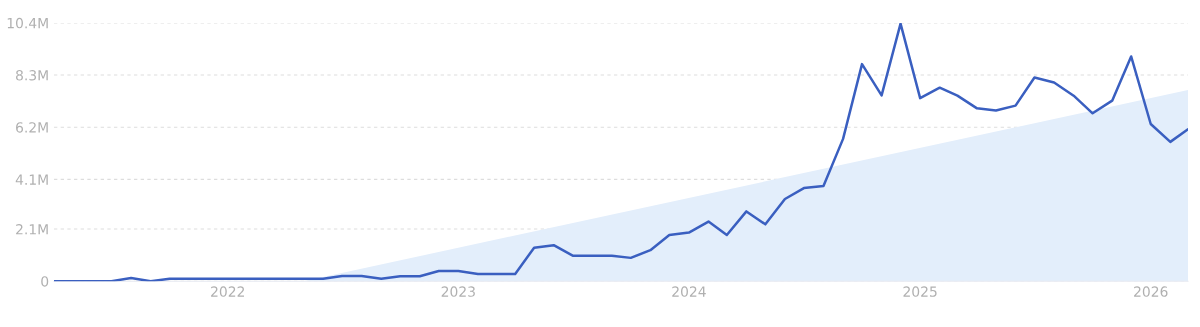  I want to click on y-tick-label: 8.3M, so click(32, 75).